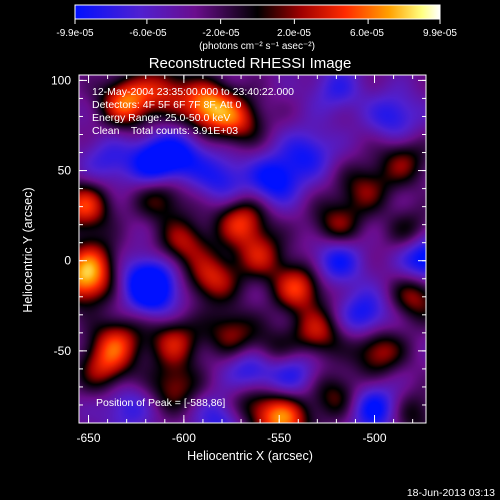 The width and height of the screenshot is (500, 500). What do you see at coordinates (161, 118) in the screenshot?
I see `annotation-energy-range: Energy Range: 25.0-50.0 keV` at bounding box center [161, 118].